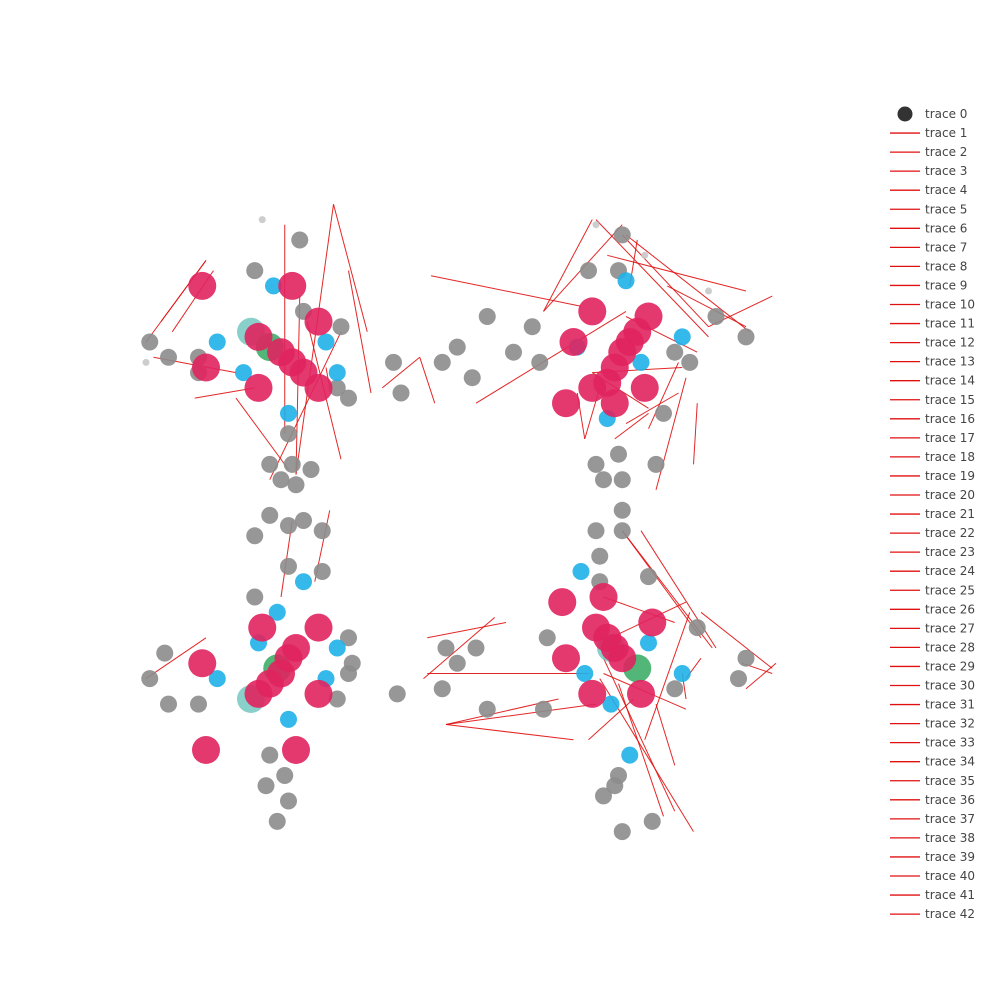 The image size is (1000, 1000). What do you see at coordinates (932, 800) in the screenshot?
I see `legend-item: trace 36` at bounding box center [932, 800].